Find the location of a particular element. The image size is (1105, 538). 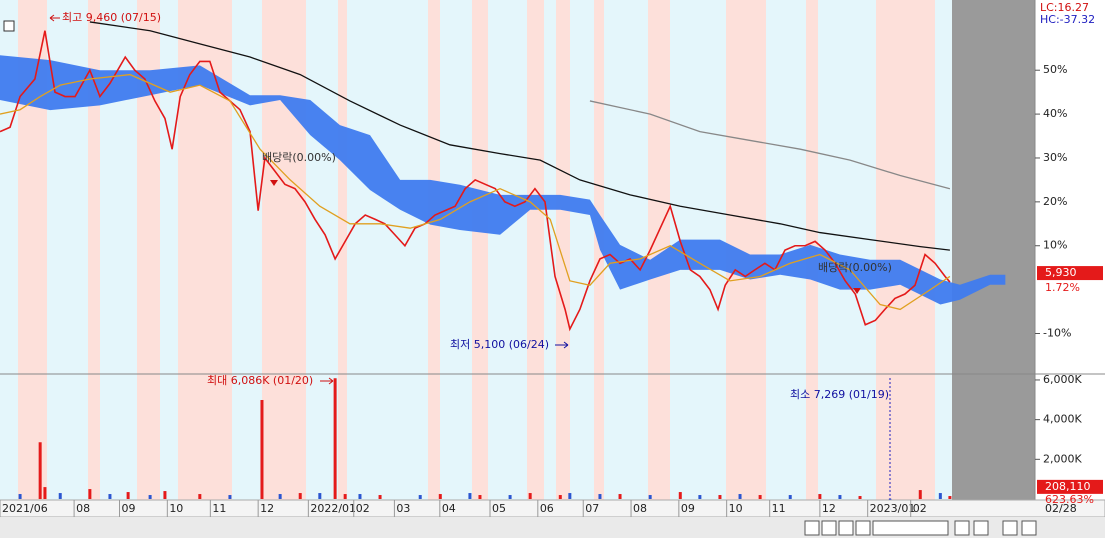

x-tick-label: 12 is located at coordinates (829, 508).